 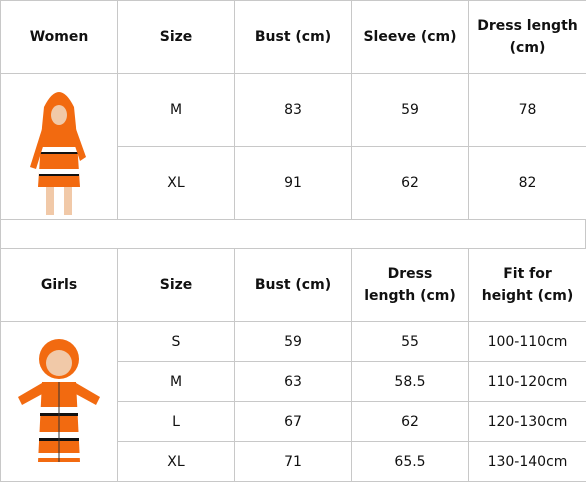 What do you see at coordinates (527, 381) in the screenshot?
I see `data-cell: 110-120cm` at bounding box center [527, 381].